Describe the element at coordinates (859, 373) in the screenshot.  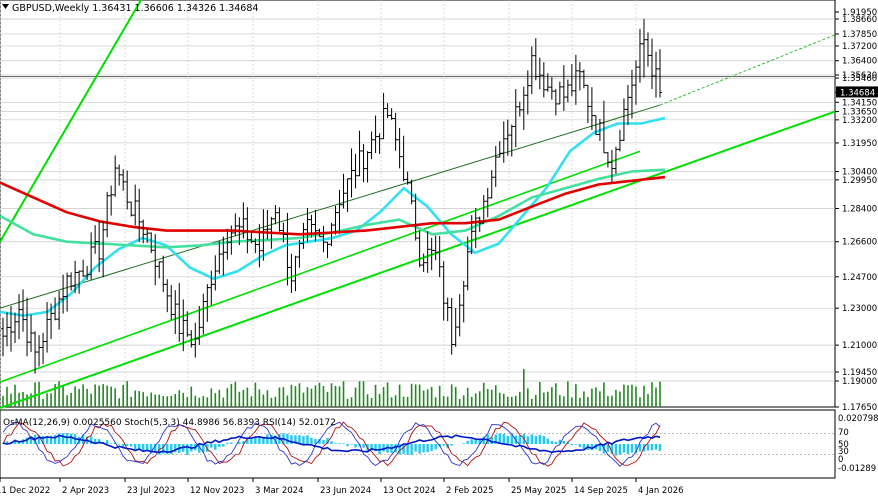
I see `price-tick-label: 1.19450` at that location.